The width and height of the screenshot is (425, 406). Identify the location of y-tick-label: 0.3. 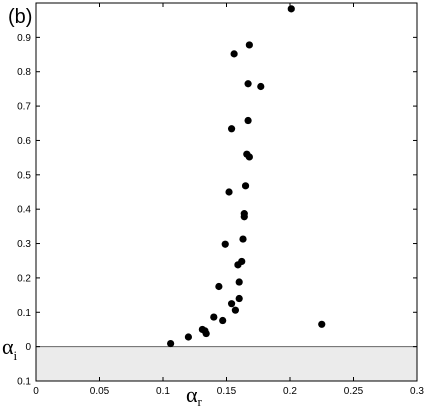
(24, 244).